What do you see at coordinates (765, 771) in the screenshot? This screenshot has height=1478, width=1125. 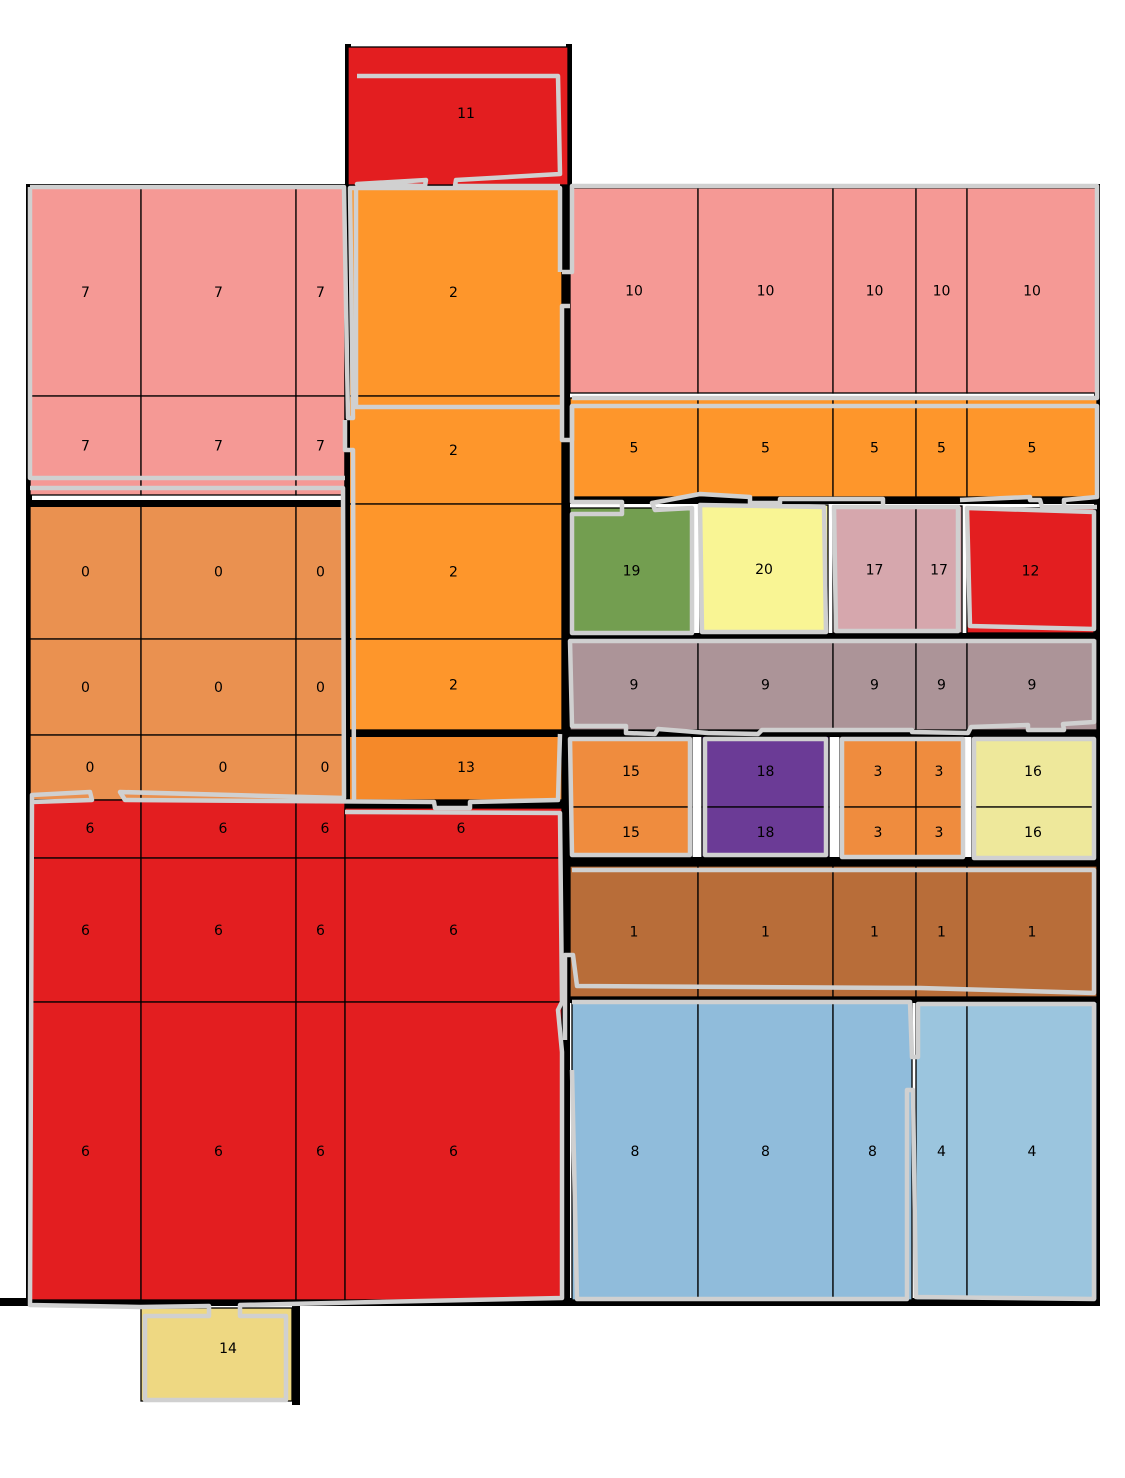 I see `room-18-a` at bounding box center [765, 771].